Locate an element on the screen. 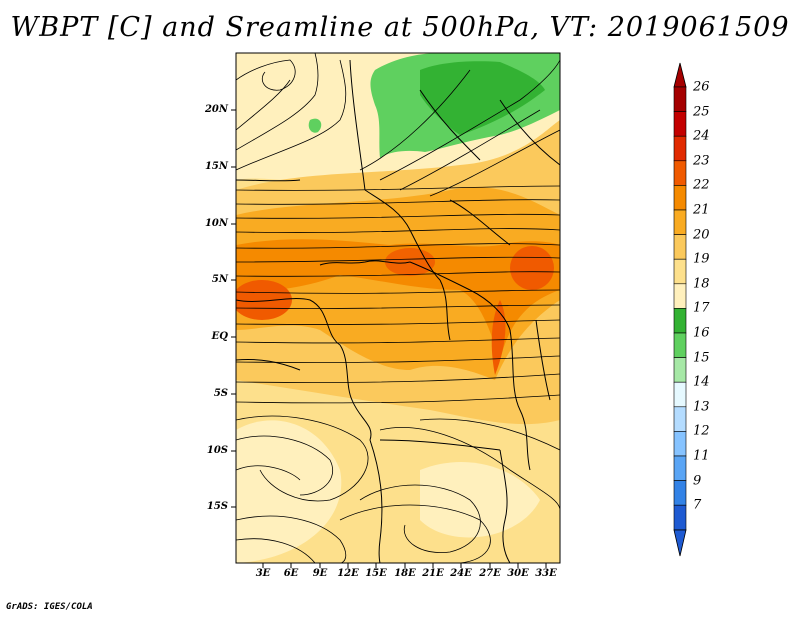 This screenshot has height=618, width=800. field-dark-orange is located at coordinates (398, 299).